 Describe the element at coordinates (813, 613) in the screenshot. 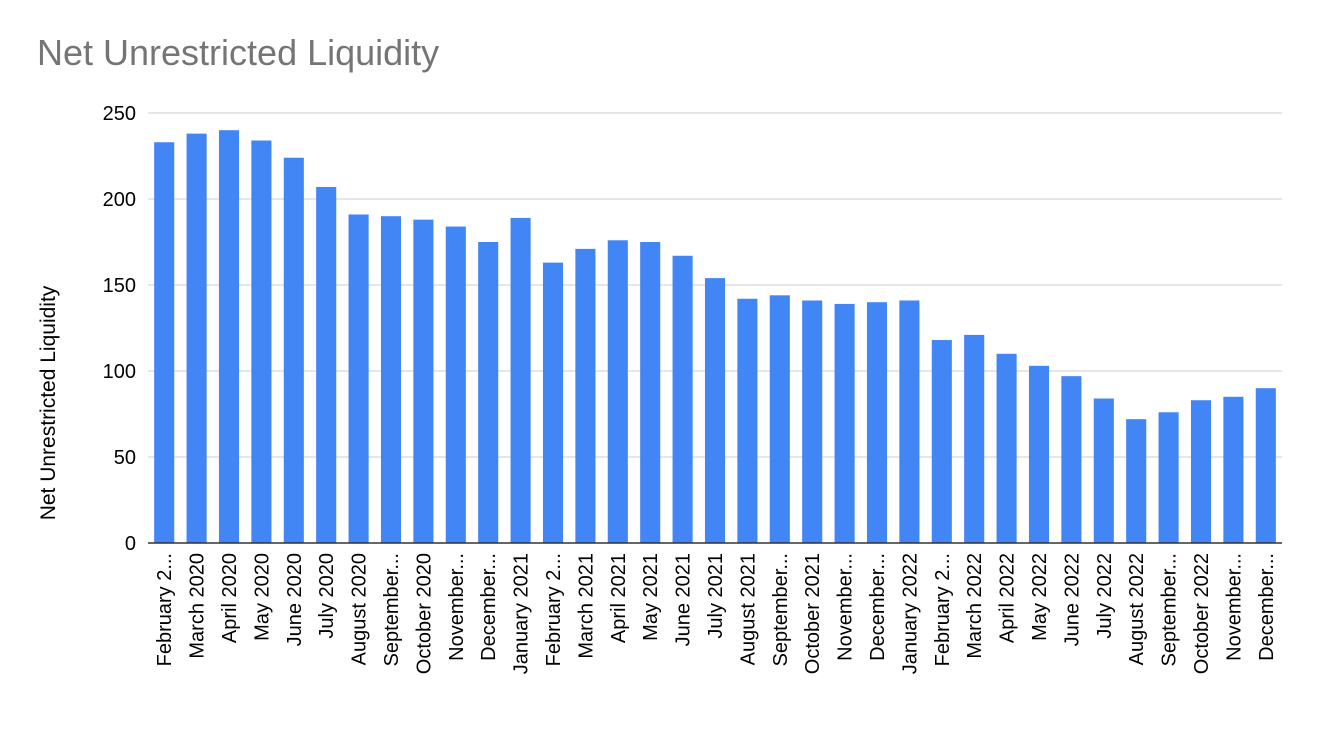

I see `x-tick-label: October 2021` at that location.